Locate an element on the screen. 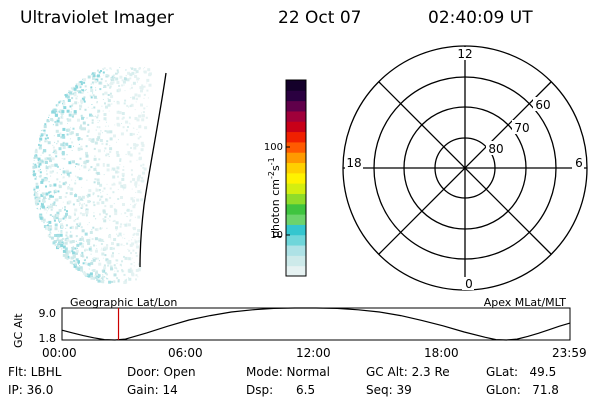  seq-label: Seq: 39 is located at coordinates (389, 390).